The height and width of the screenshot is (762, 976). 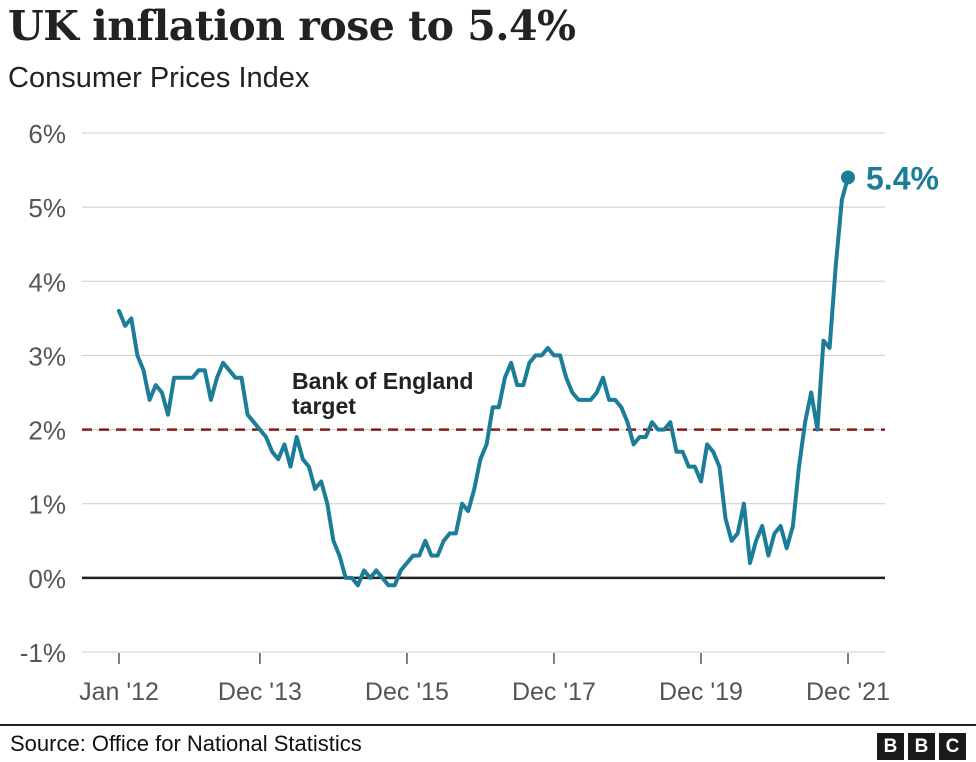 I want to click on y-tick-label: 1%, so click(x=47, y=505).